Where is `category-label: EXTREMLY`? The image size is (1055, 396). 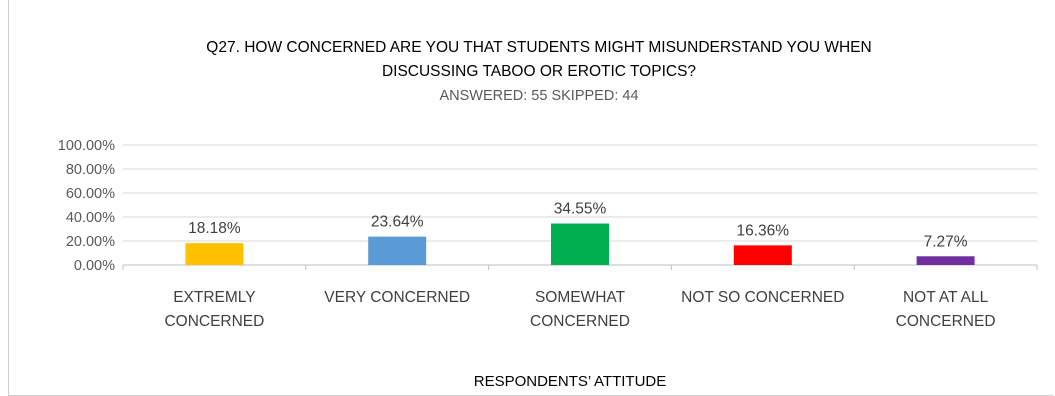
category-label: EXTREMLY is located at coordinates (214, 297).